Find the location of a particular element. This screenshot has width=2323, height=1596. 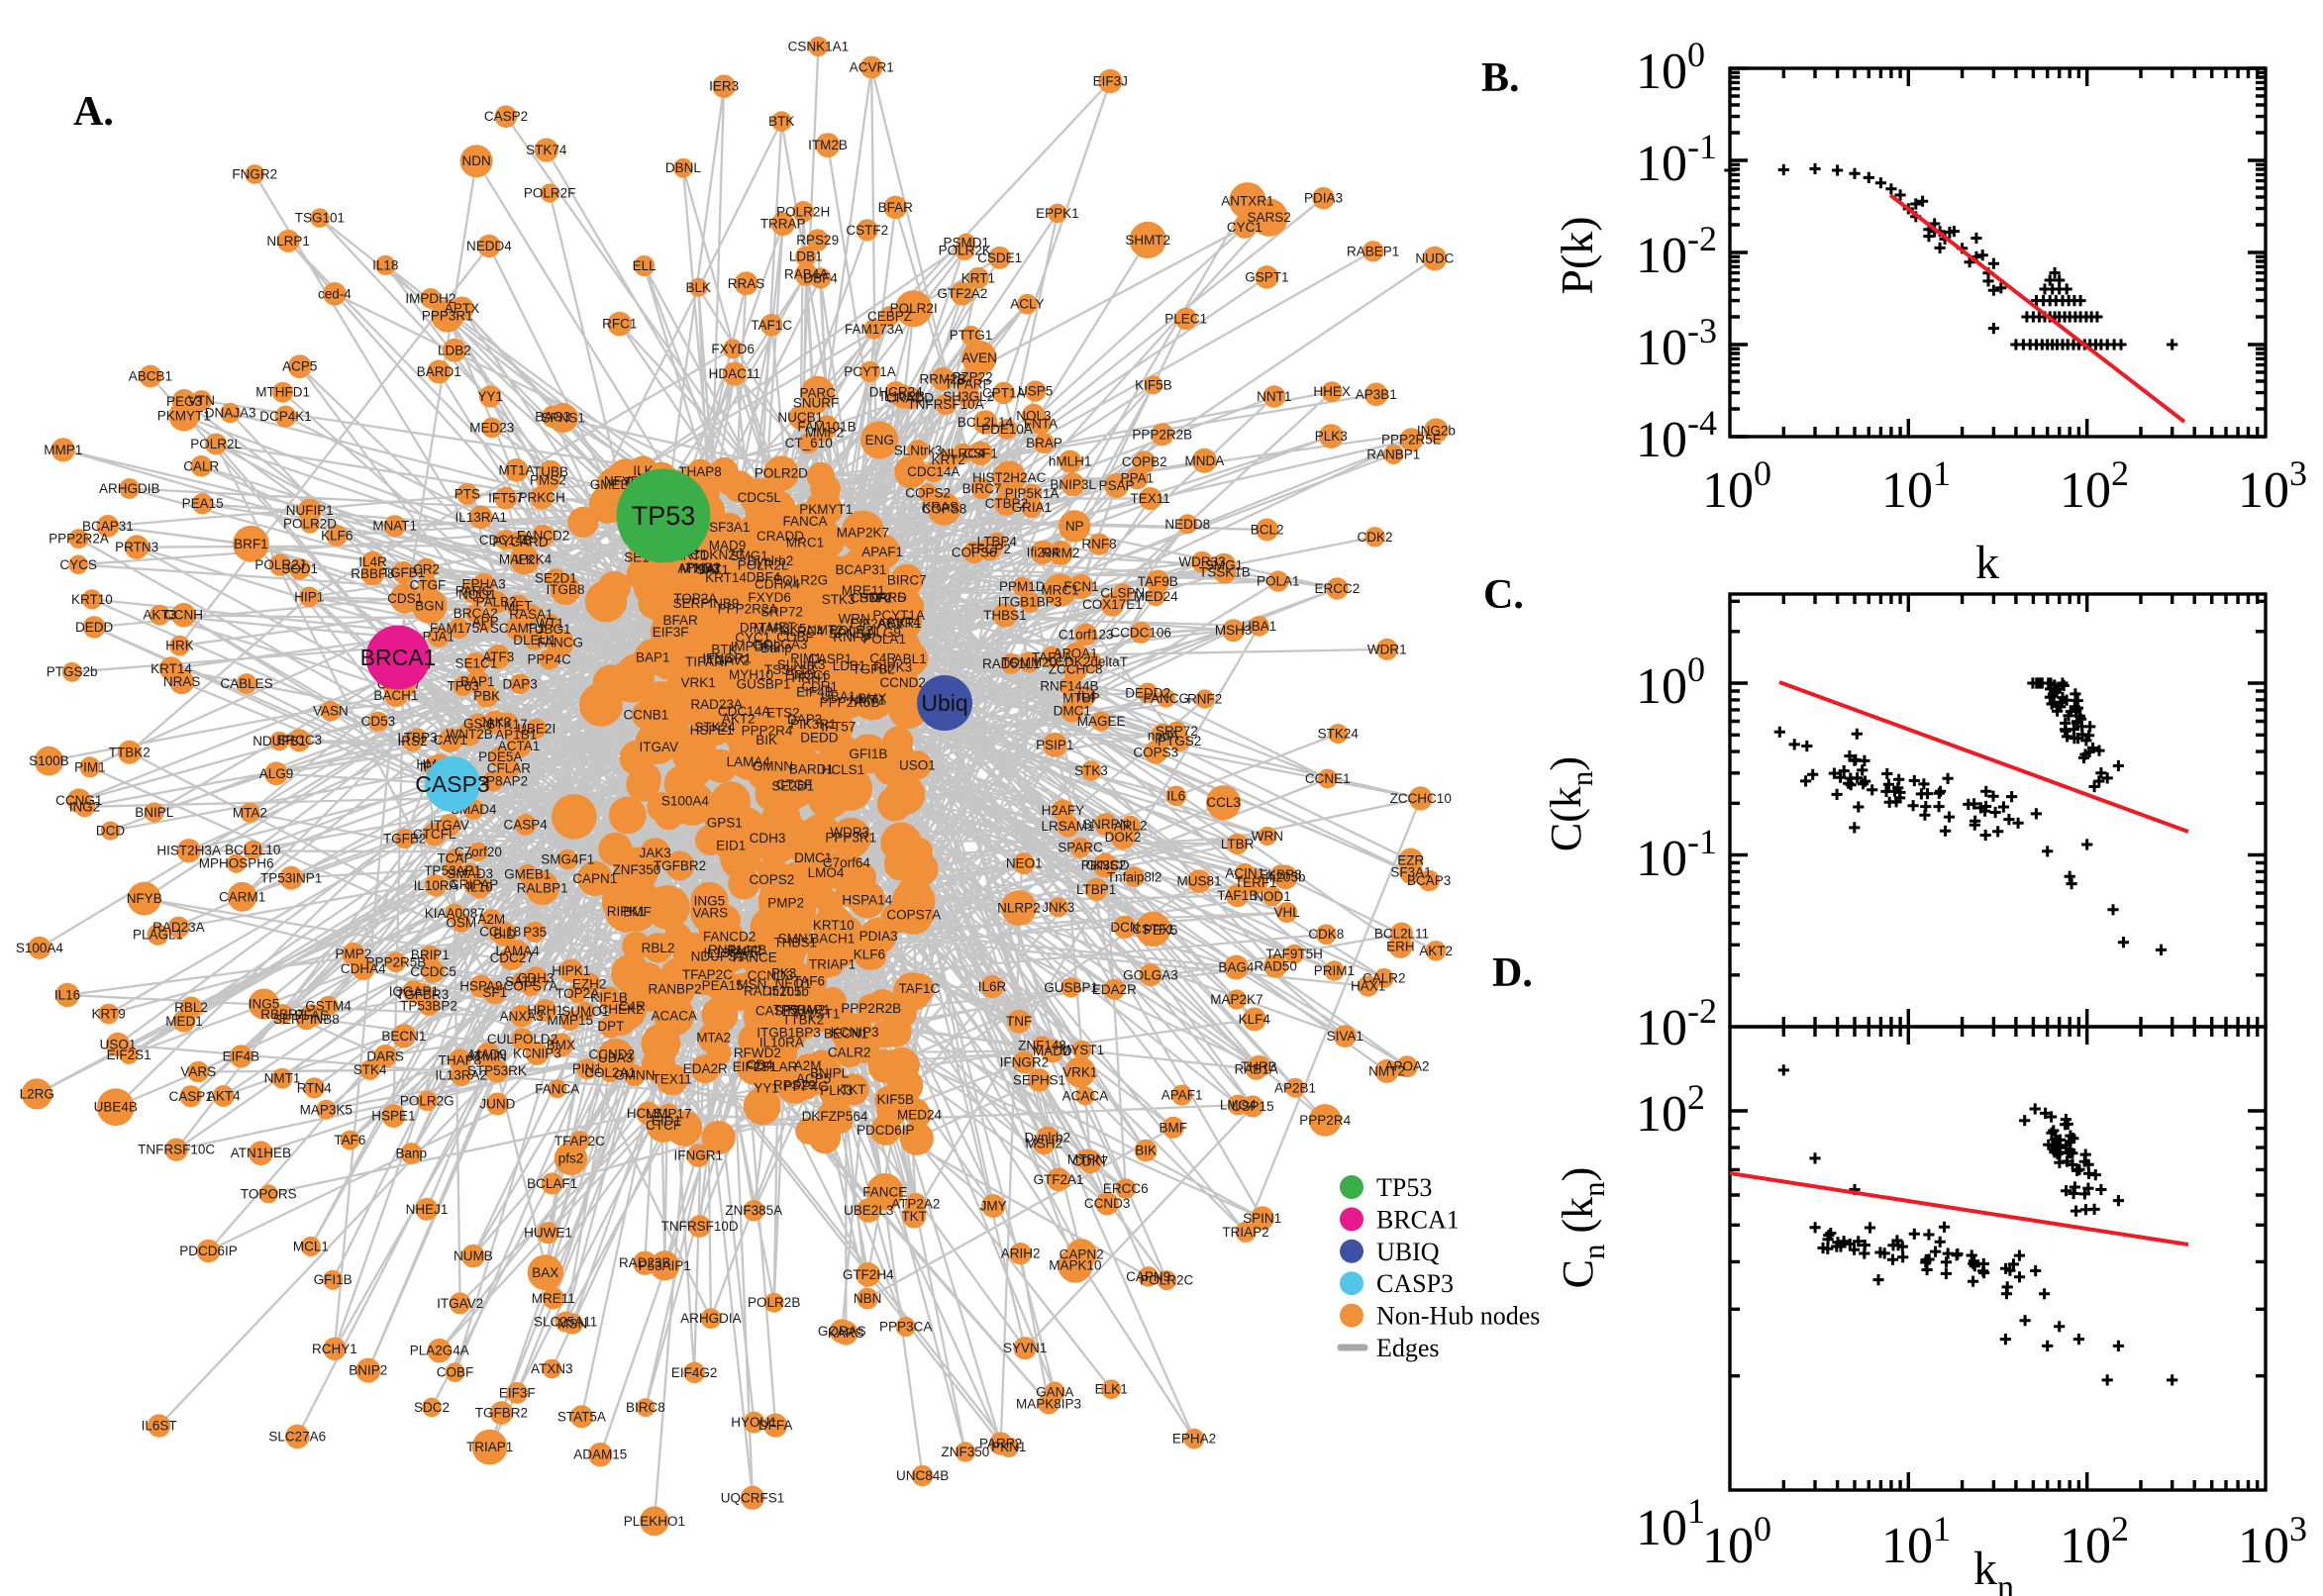

svg-text: POLR2L is located at coordinates (216, 444).